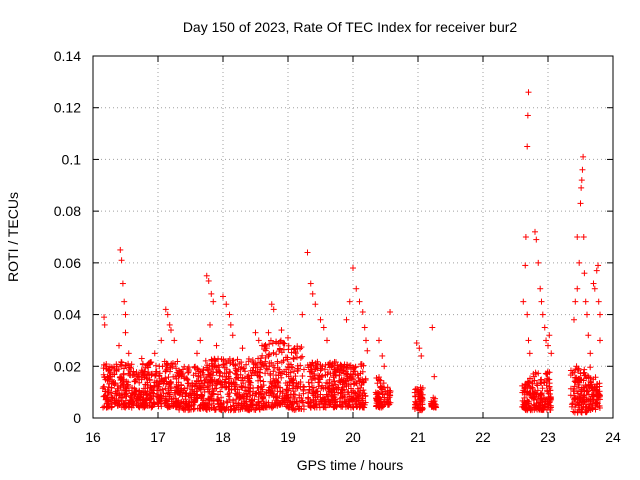 Image resolution: width=640 pixels, height=480 pixels. Describe the element at coordinates (93, 437) in the screenshot. I see `x-tick-label: 16` at that location.